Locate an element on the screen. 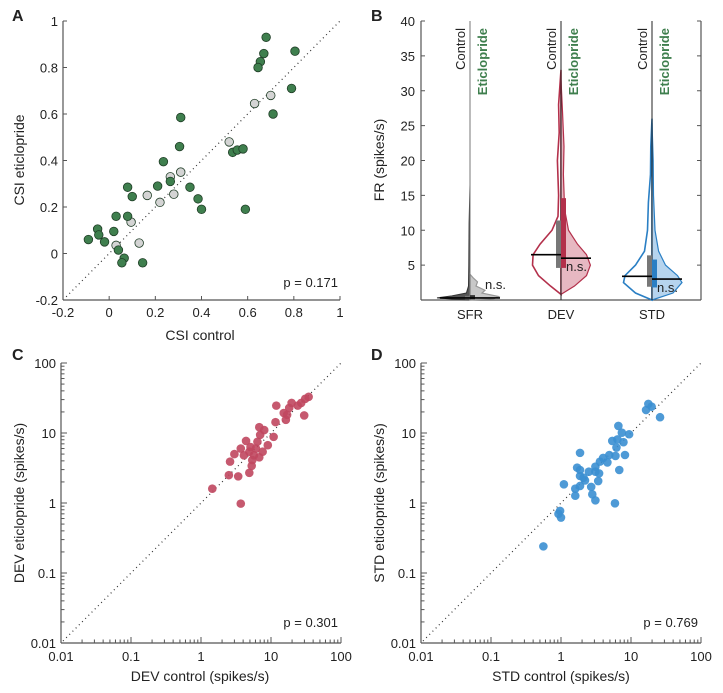 The width and height of the screenshot is (723, 693). panel-letter-c: C is located at coordinates (18, 355).